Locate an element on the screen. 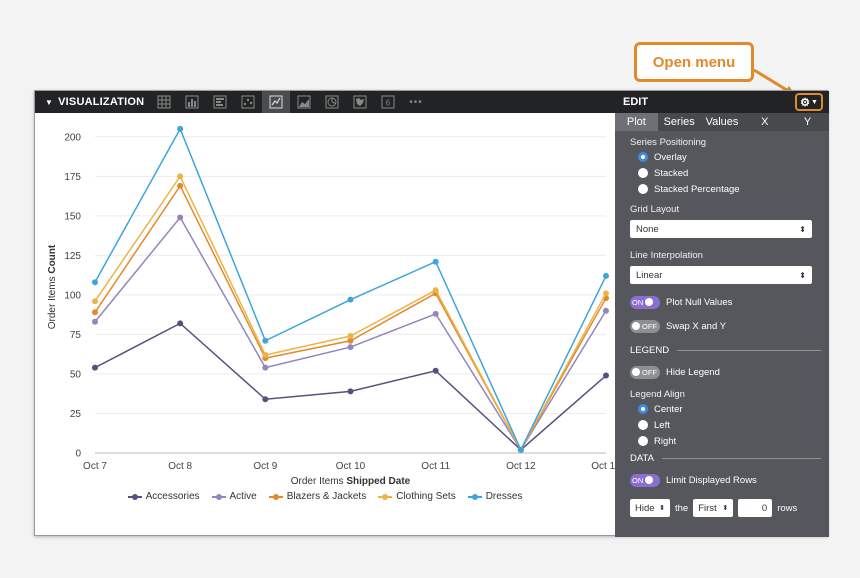 This screenshot has height=578, width=860. toggle-state: OFF is located at coordinates (649, 372).